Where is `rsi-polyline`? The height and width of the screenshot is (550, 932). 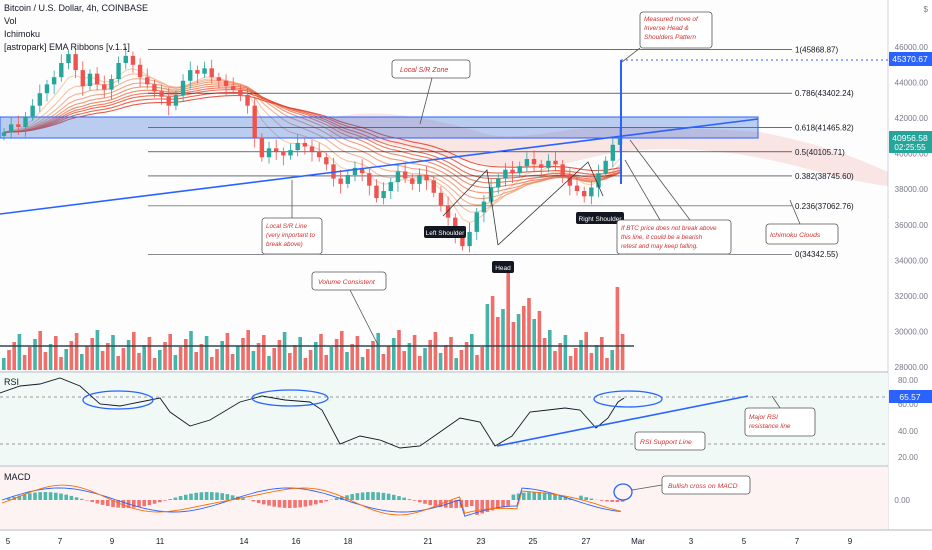 rsi-polyline is located at coordinates (312, 413).